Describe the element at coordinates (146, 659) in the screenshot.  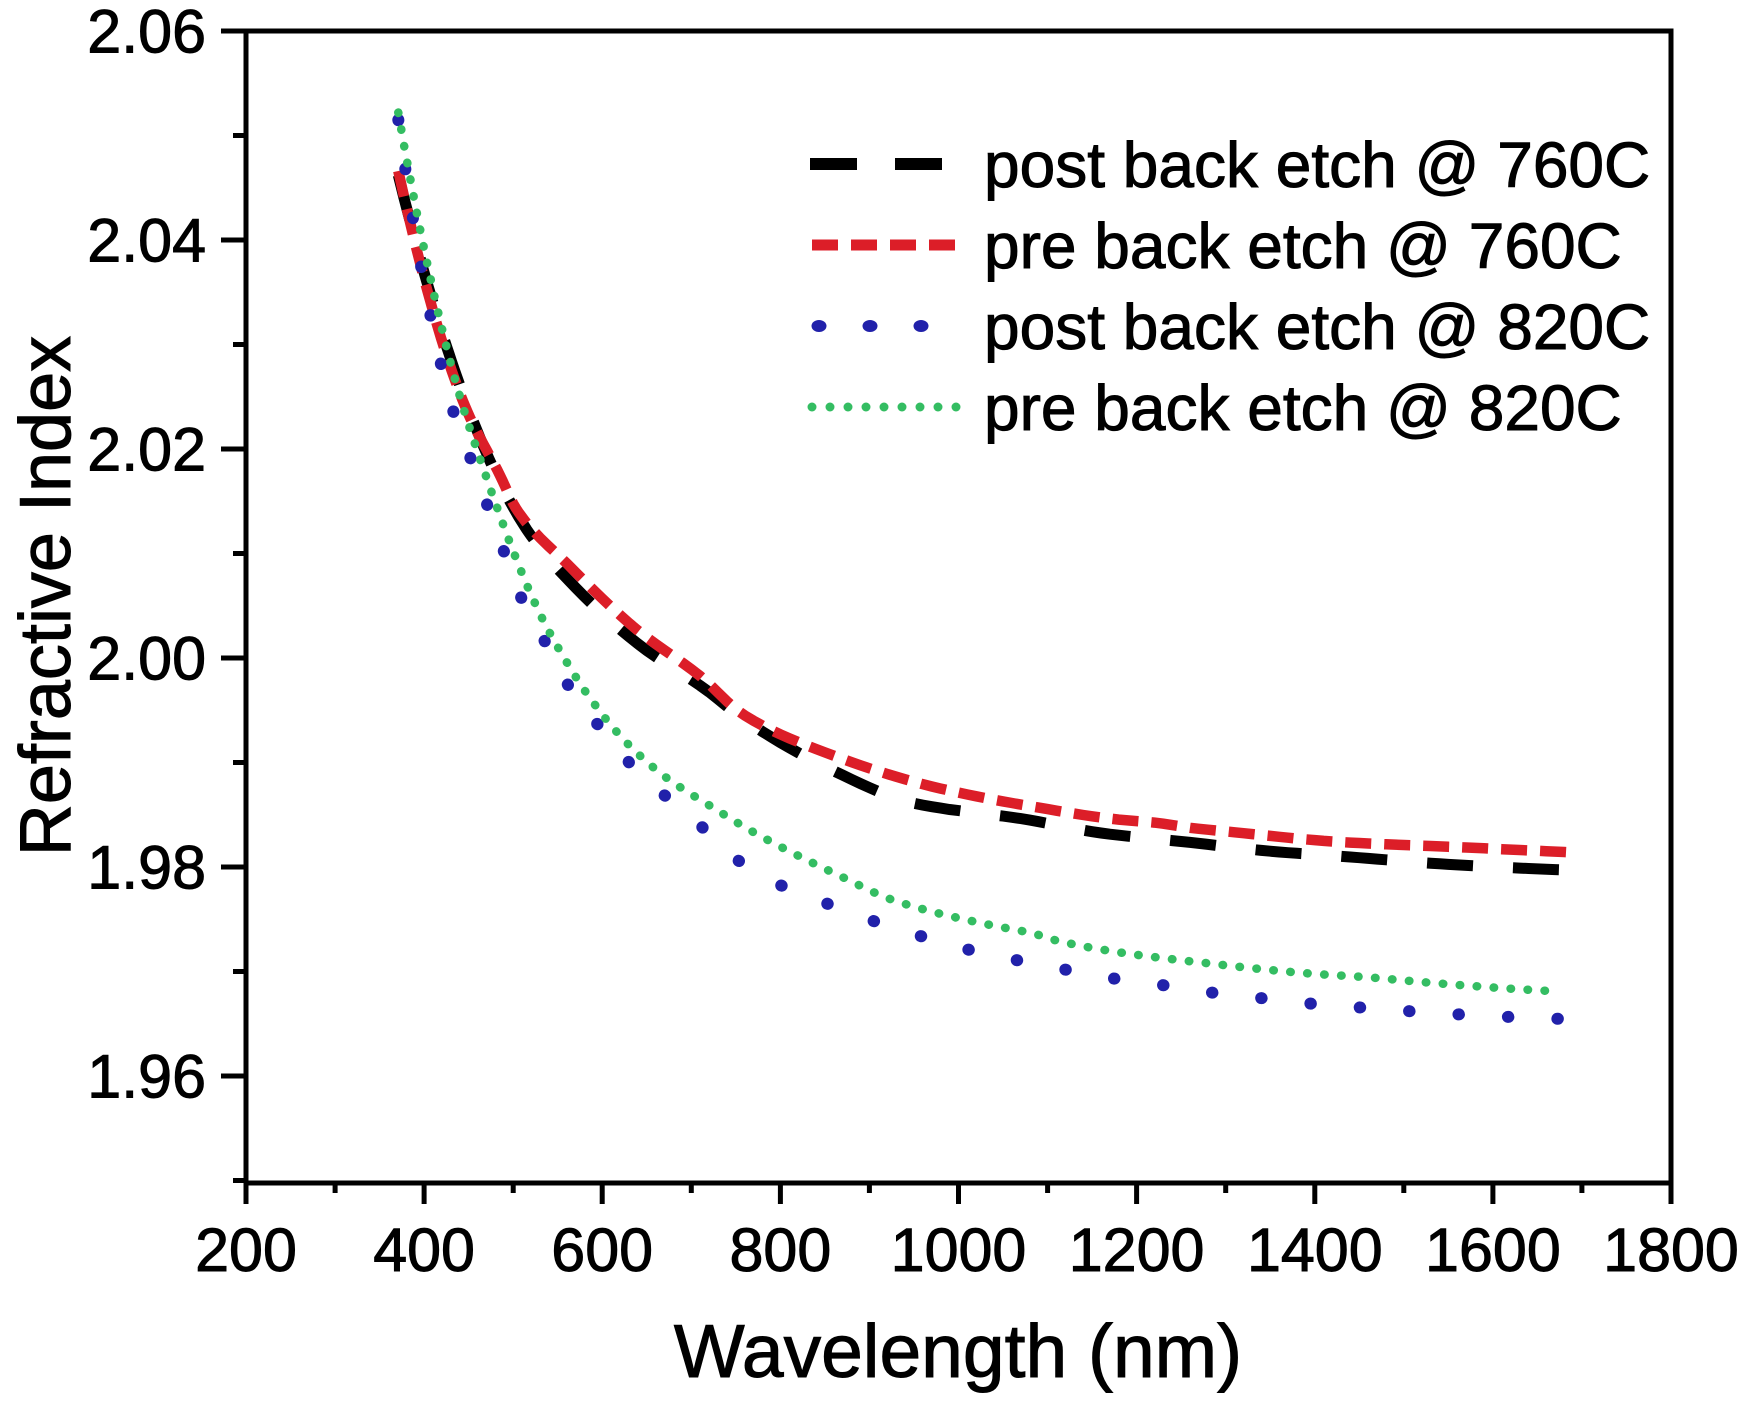
I see `svg-text: 2.00` at that location.